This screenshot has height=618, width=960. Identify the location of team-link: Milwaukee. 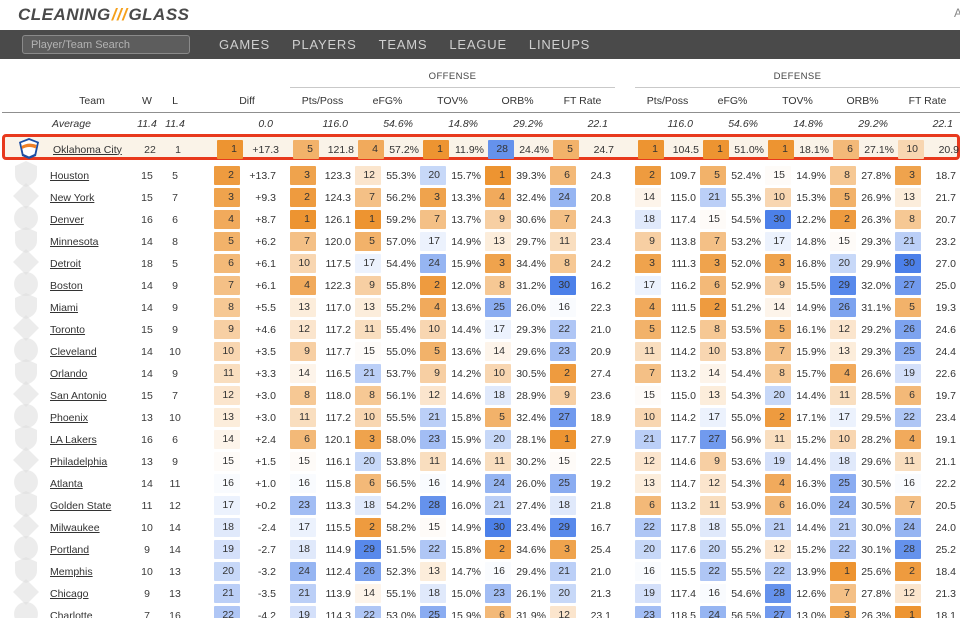
(75, 527).